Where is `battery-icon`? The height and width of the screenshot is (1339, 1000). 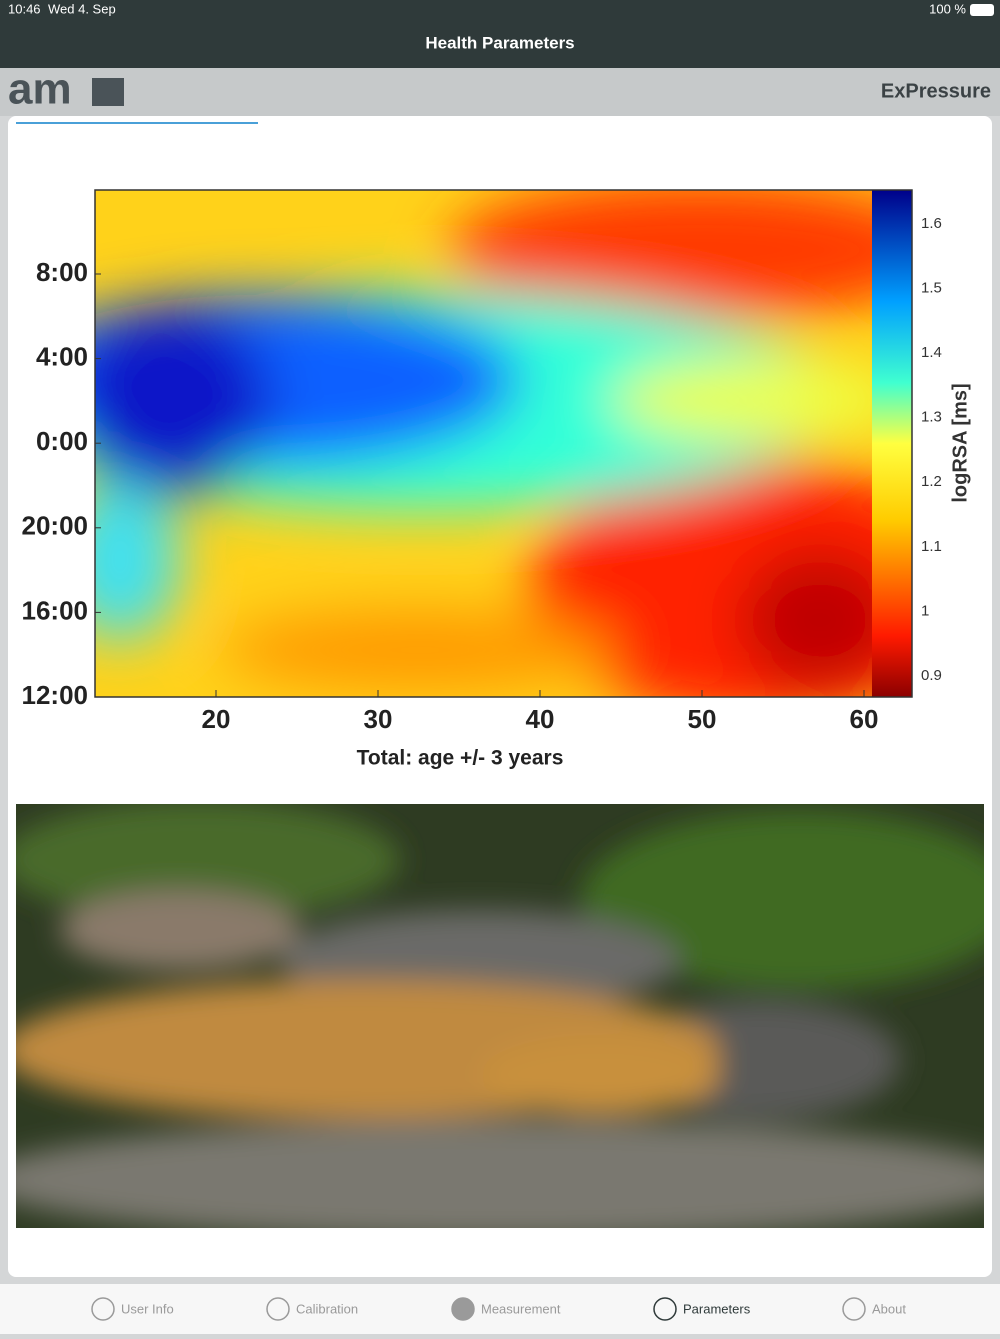 battery-icon is located at coordinates (982, 10).